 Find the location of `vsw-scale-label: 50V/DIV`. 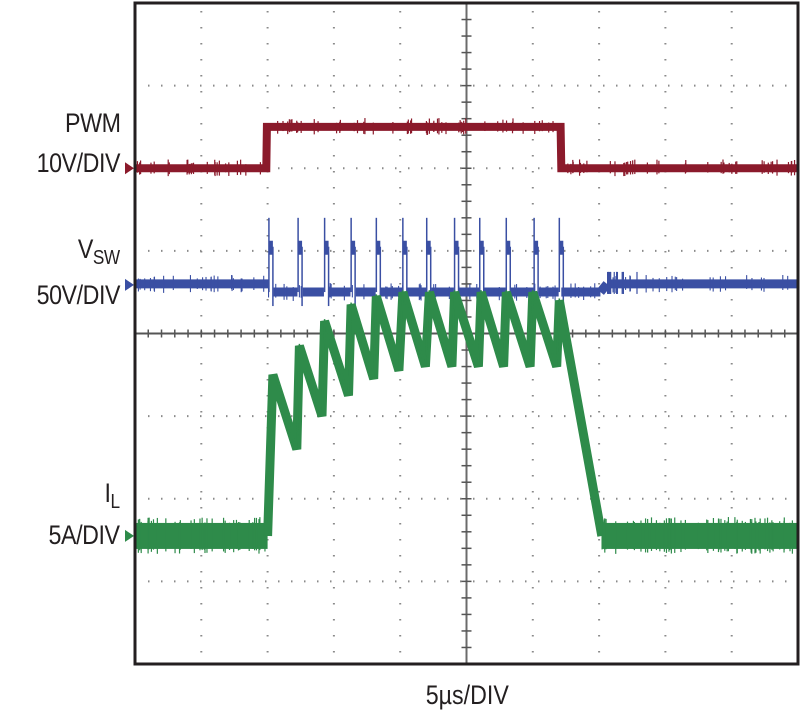

vsw-scale-label: 50V/DIV is located at coordinates (78, 295).